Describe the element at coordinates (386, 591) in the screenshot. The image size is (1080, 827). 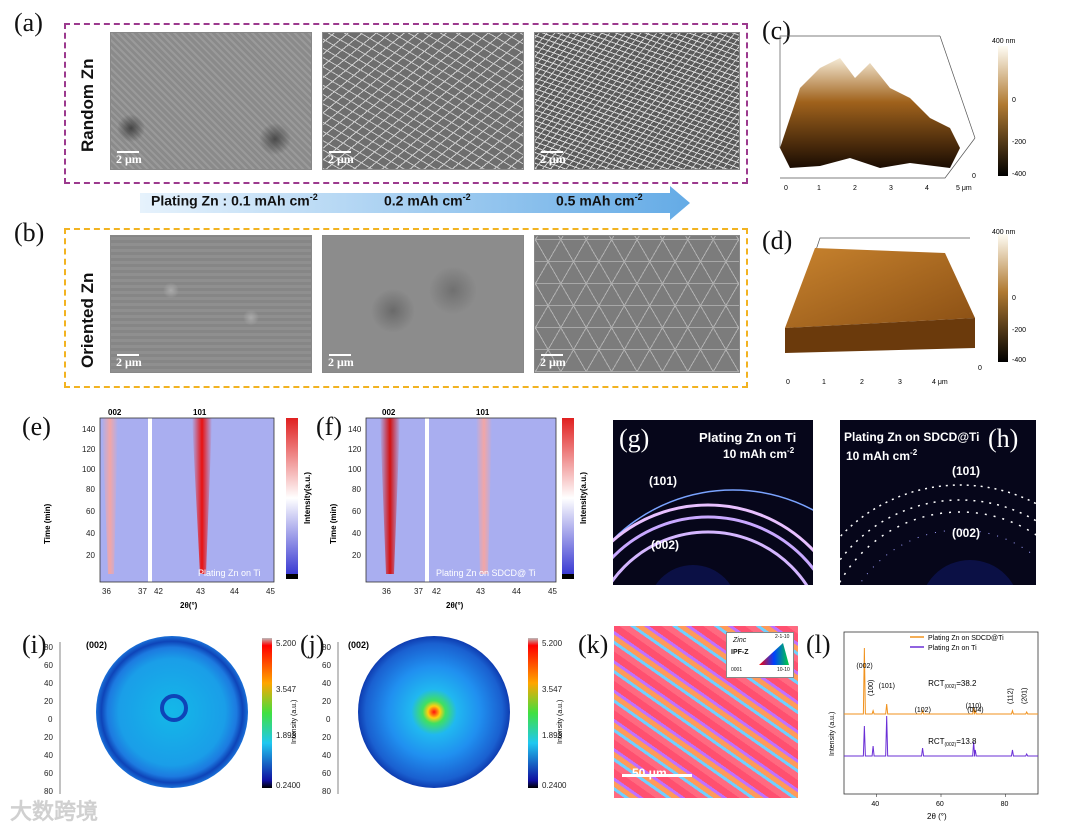
I see `svg-text: 36` at that location.